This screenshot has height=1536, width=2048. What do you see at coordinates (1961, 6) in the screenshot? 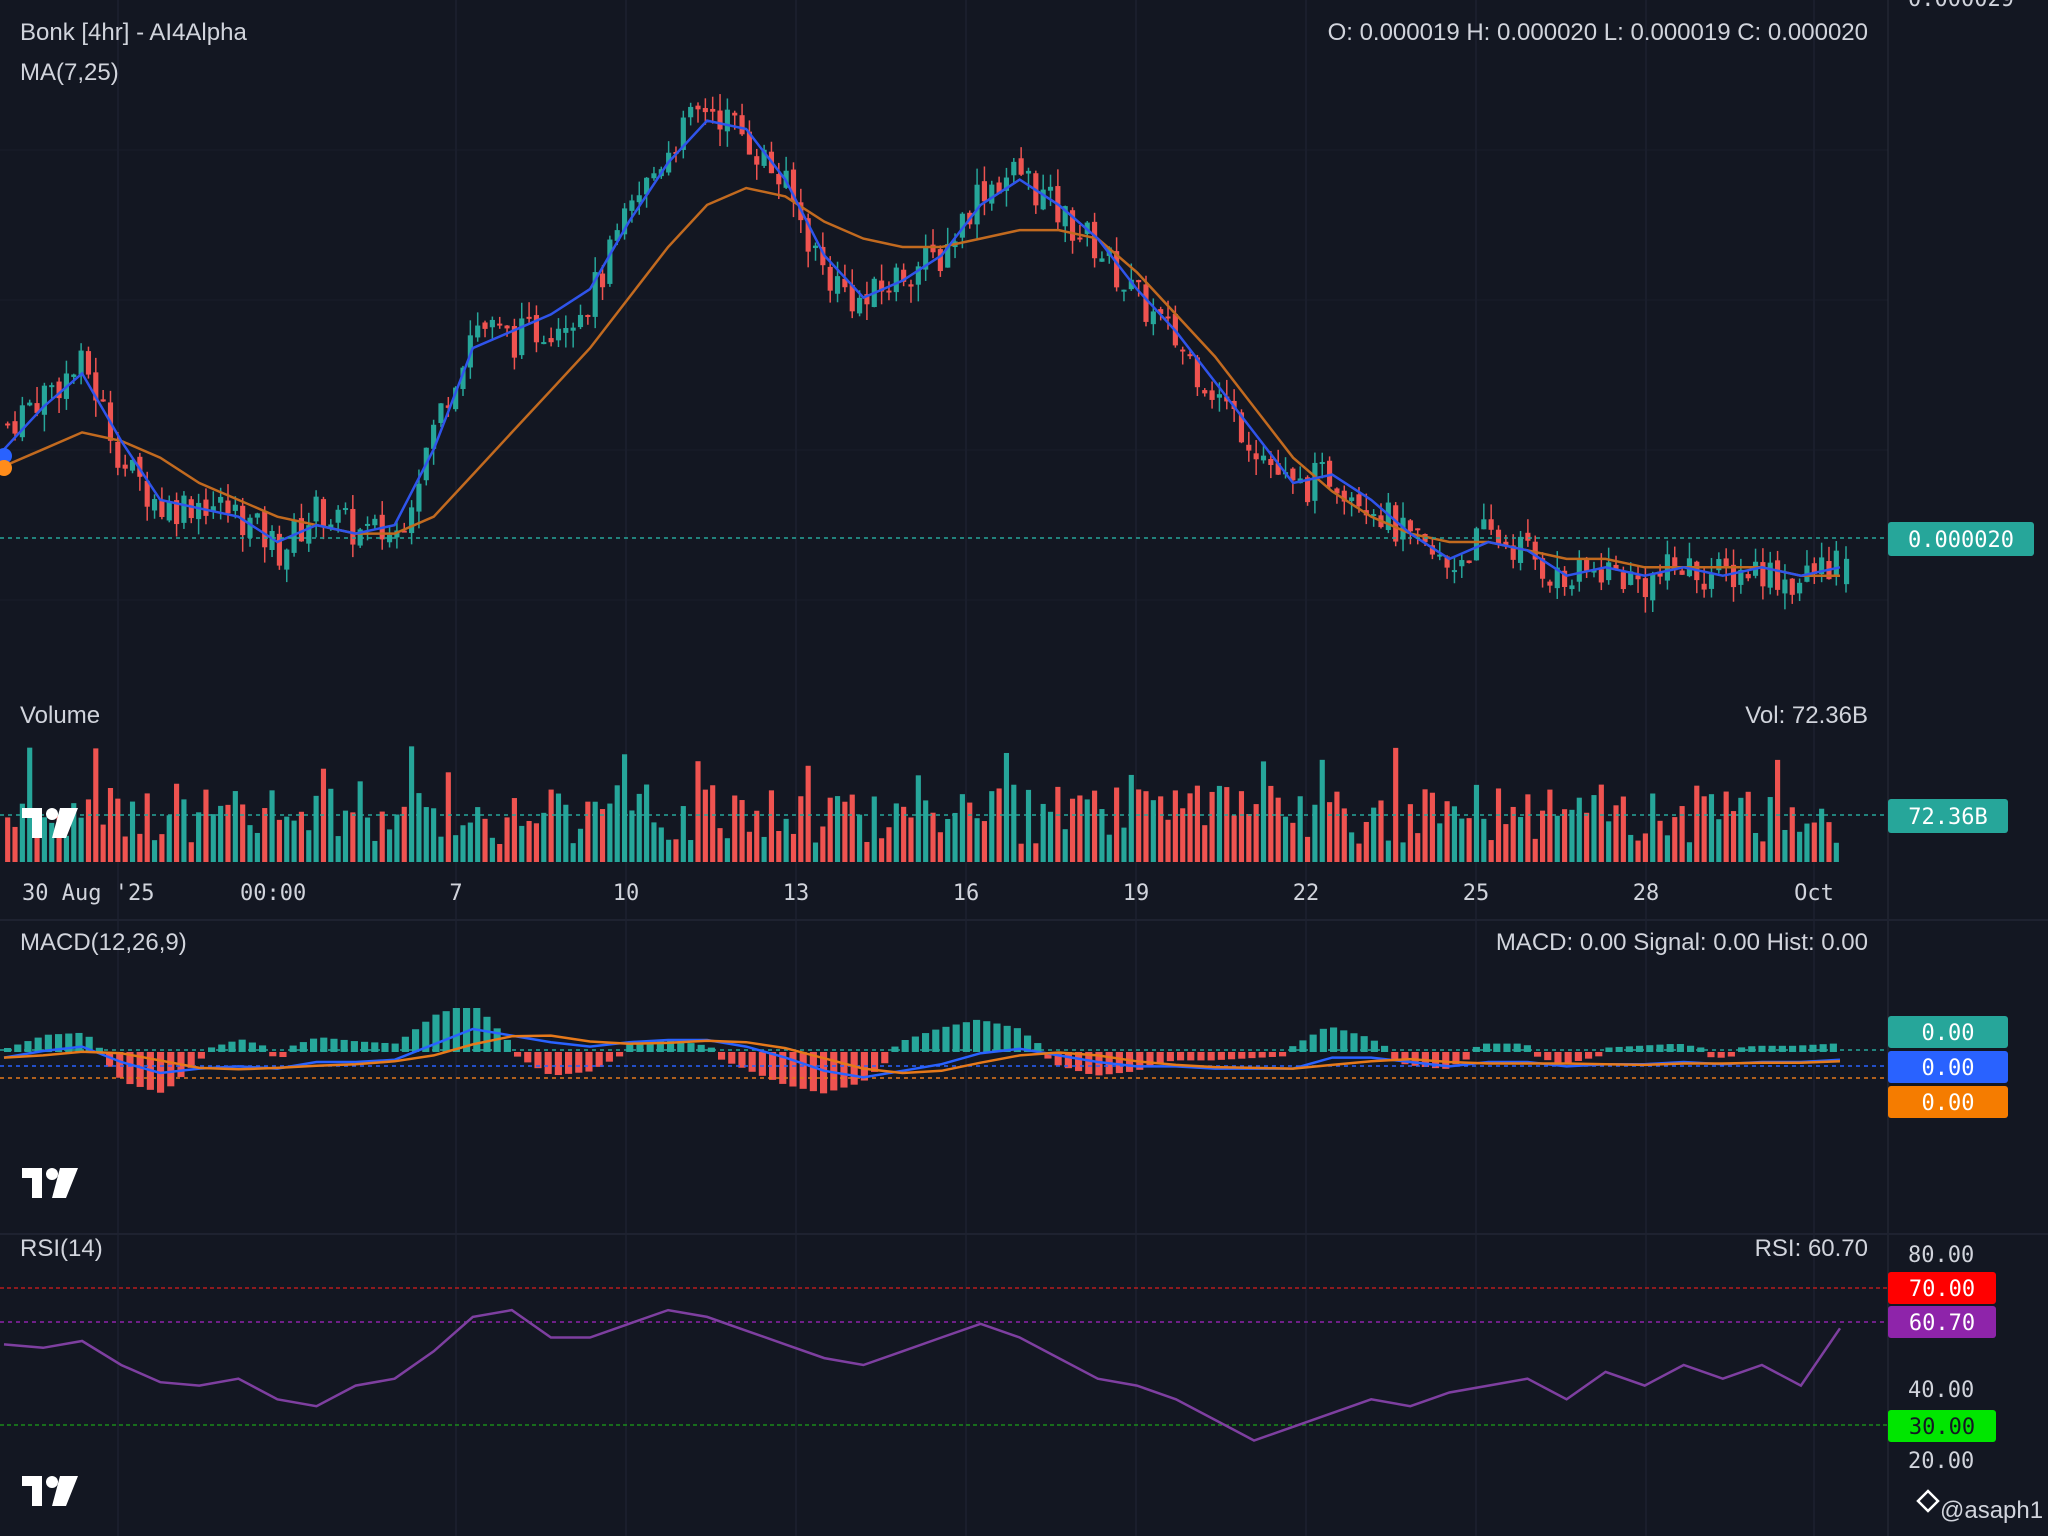
I see `top-price-tick: 0.000029` at bounding box center [1961, 6].